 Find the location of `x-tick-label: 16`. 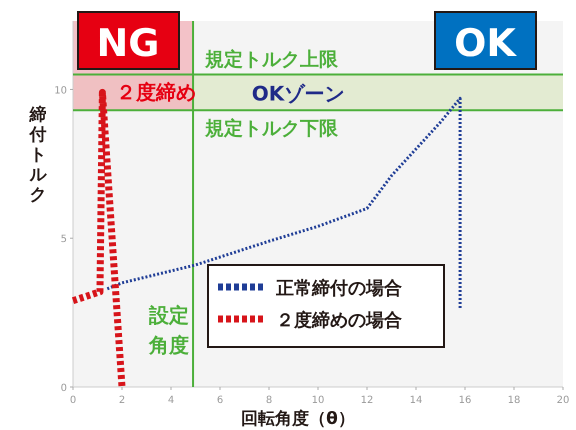

x-tick-label: 16 is located at coordinates (465, 400).